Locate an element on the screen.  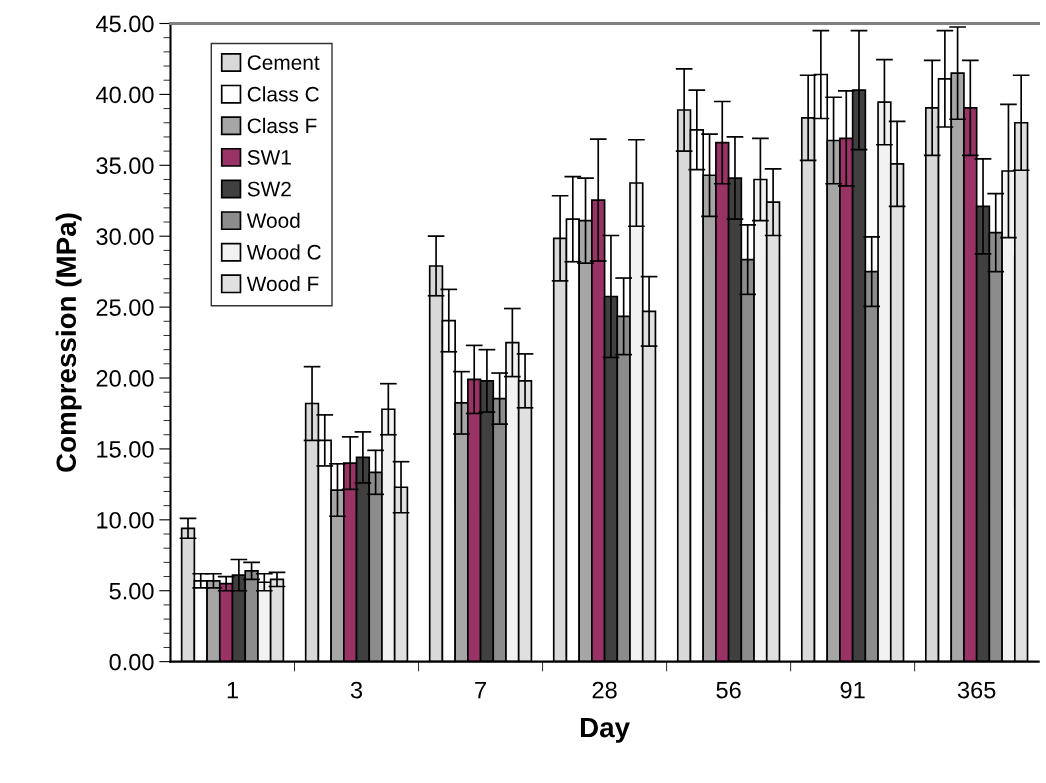
y-axis-title: Compression (MPa) is located at coordinates (68, 342).